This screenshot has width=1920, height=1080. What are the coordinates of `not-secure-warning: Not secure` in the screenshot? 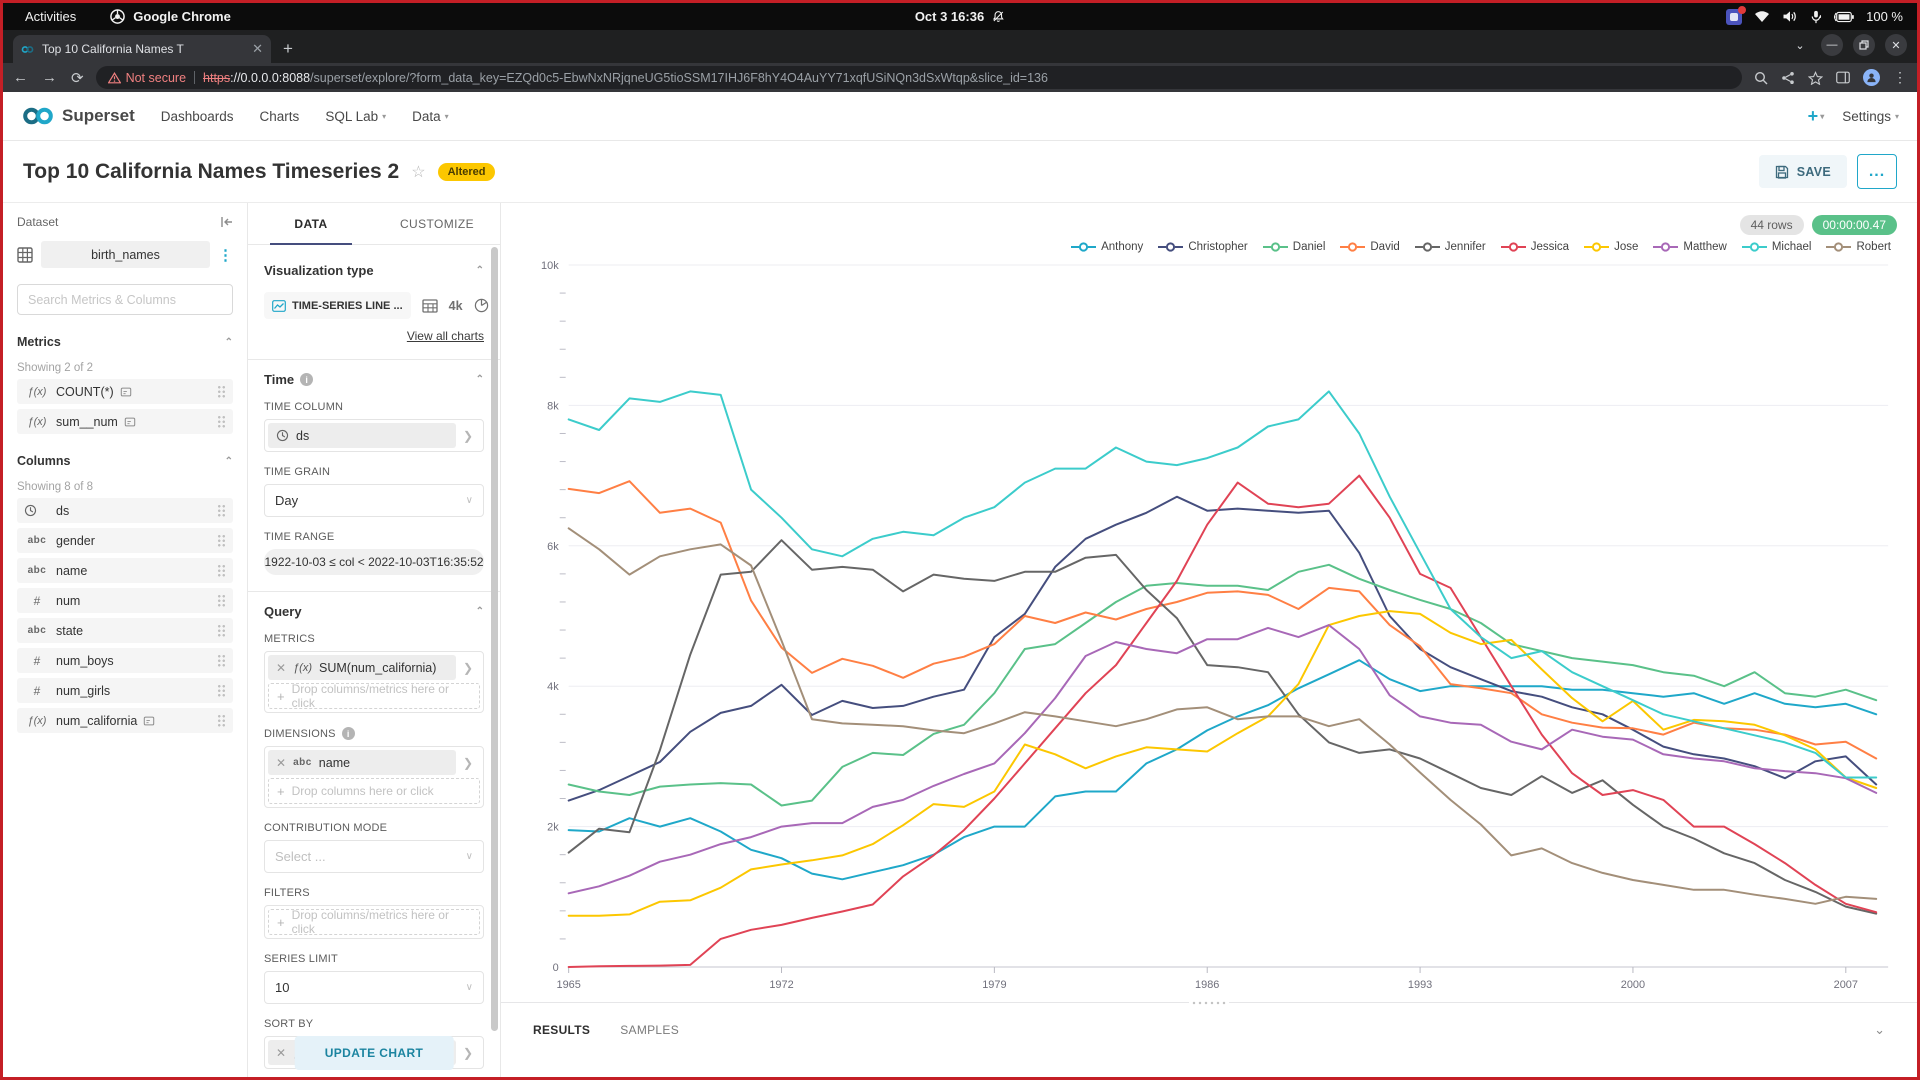 It's located at (146, 78).